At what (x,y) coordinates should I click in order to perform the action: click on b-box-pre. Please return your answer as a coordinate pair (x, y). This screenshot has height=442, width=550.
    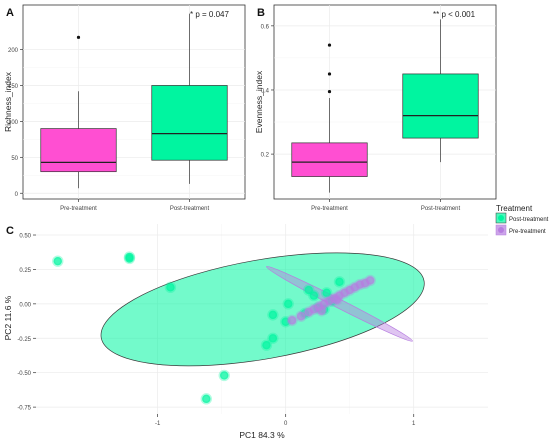
    Looking at the image, I should click on (329, 159).